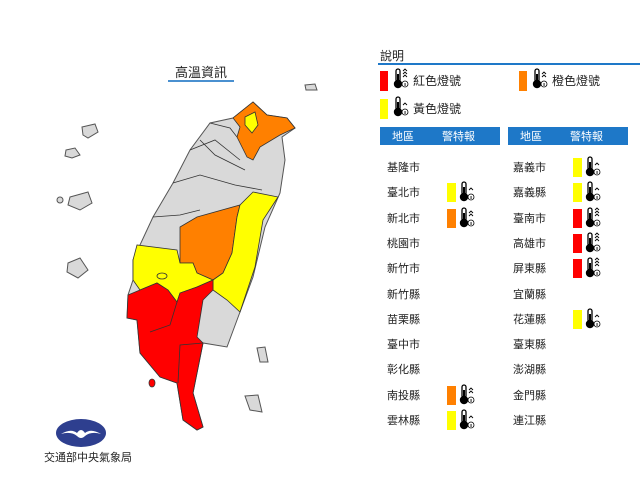  I want to click on legend-item: 橙色燈號, so click(559, 80).